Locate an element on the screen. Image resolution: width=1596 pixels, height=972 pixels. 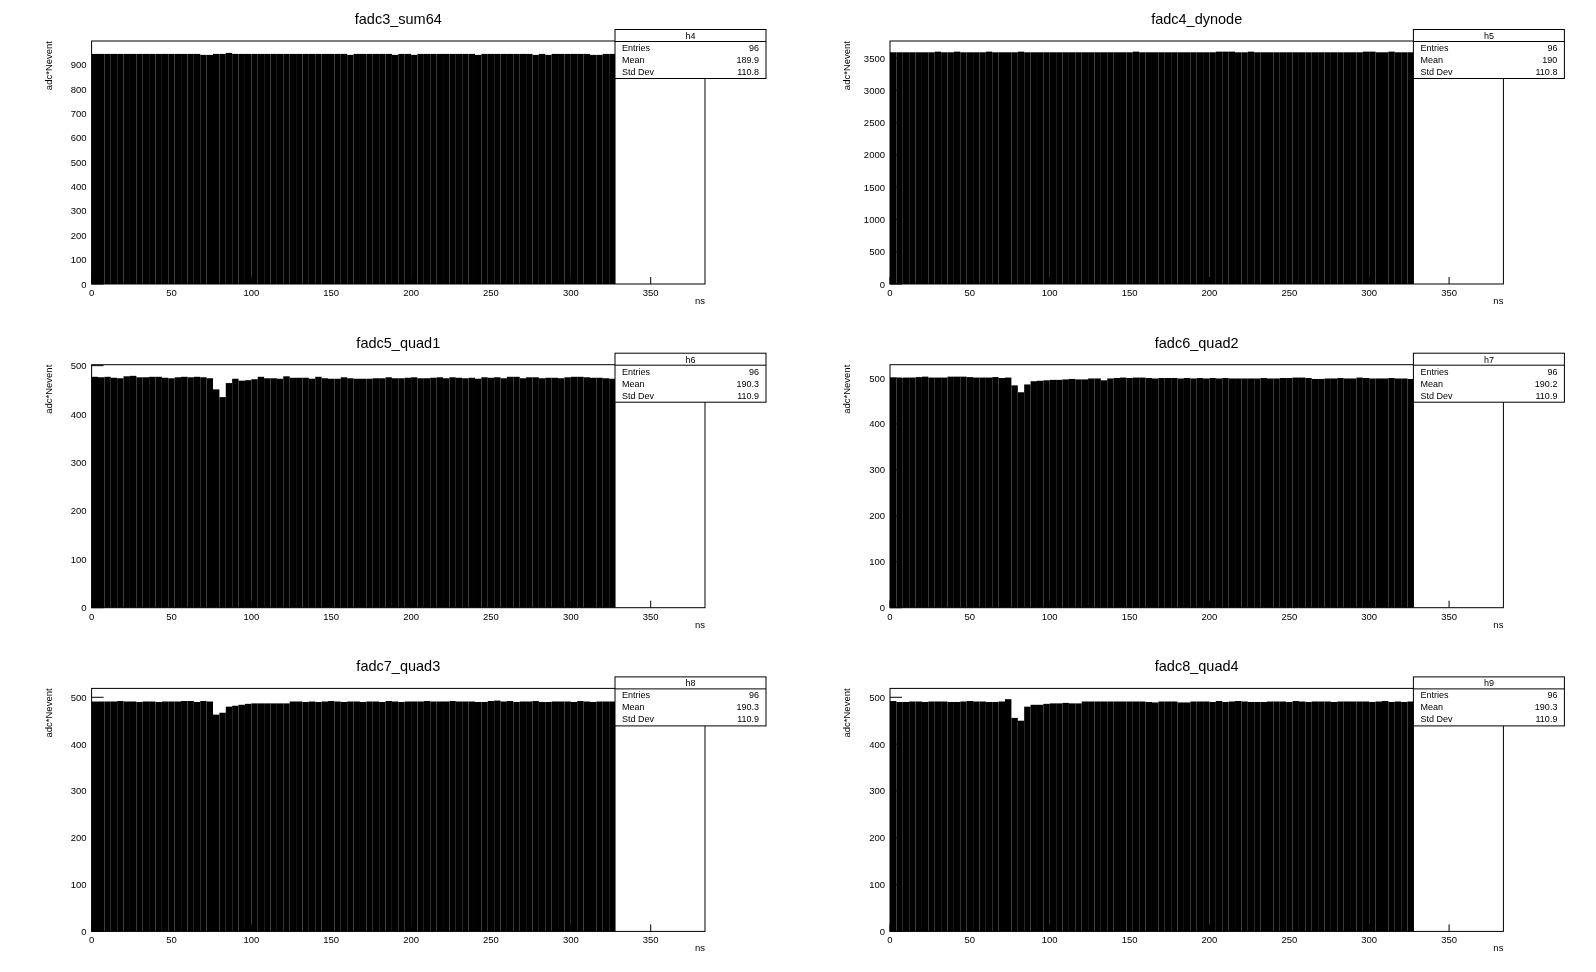
y-tick-label: 800 is located at coordinates (78, 89).